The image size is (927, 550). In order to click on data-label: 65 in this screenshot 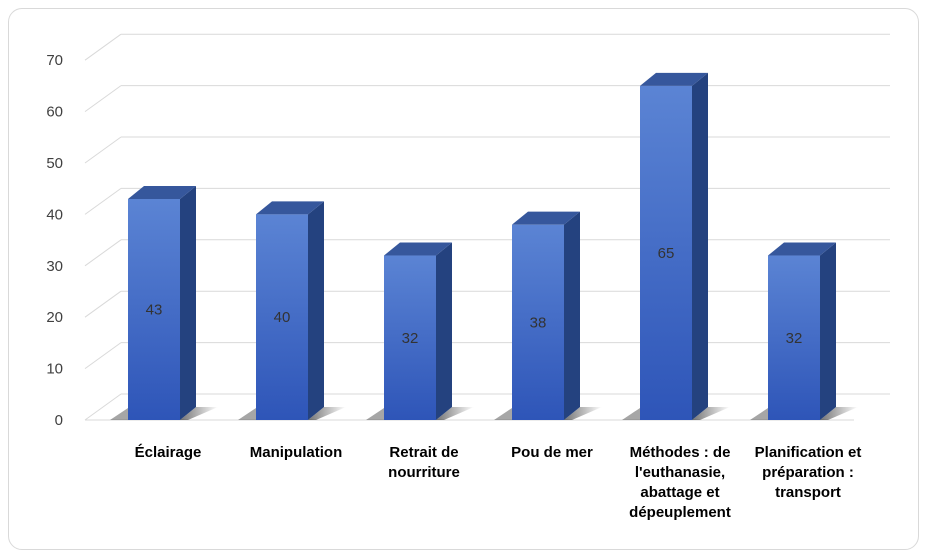, I will do `click(666, 253)`.